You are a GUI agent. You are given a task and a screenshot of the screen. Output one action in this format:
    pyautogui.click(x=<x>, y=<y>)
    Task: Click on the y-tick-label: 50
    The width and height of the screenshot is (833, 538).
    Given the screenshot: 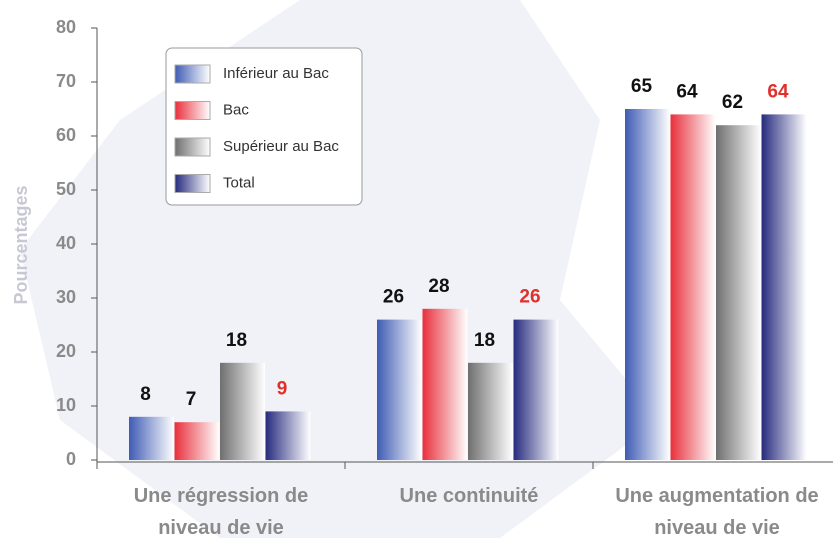 What is the action you would take?
    pyautogui.click(x=66, y=189)
    